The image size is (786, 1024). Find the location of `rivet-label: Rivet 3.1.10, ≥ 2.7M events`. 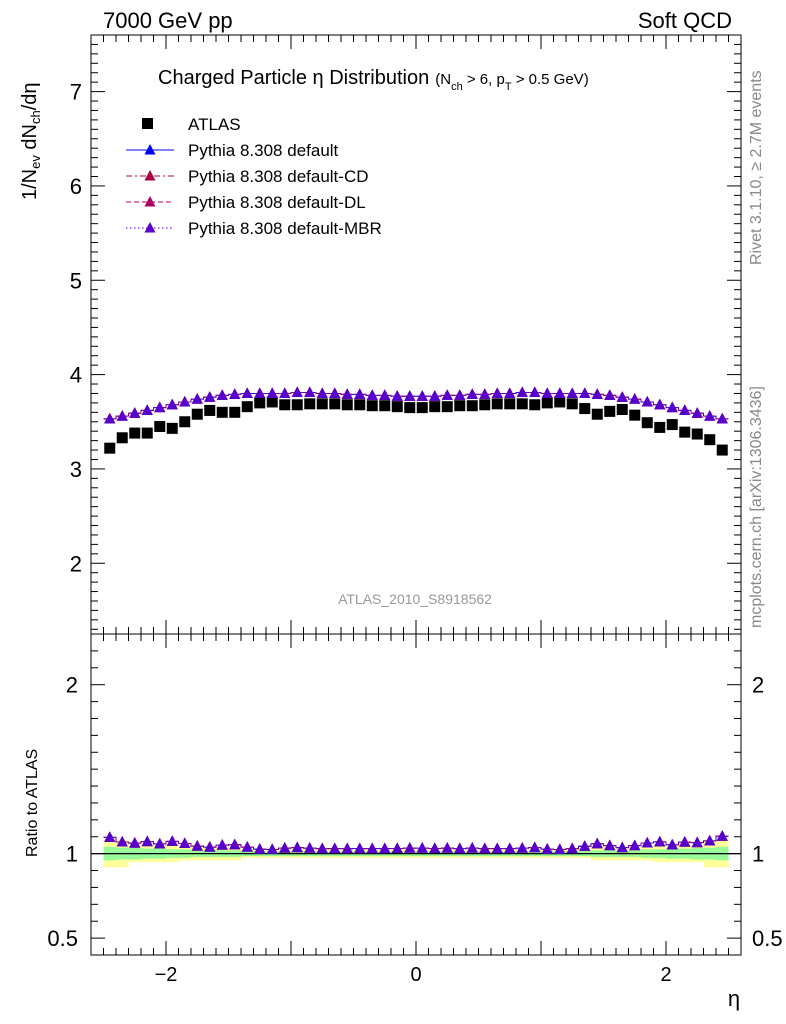

rivet-label: Rivet 3.1.10, ≥ 2.7M events is located at coordinates (756, 167).